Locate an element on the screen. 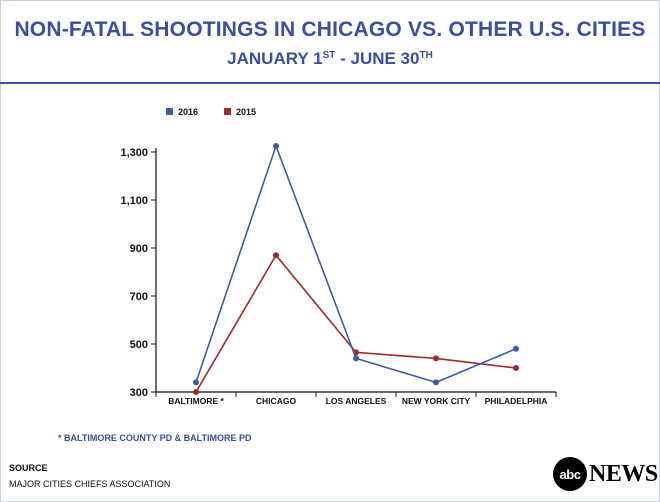  abc-news-logo: abc NEWS is located at coordinates (605, 474).